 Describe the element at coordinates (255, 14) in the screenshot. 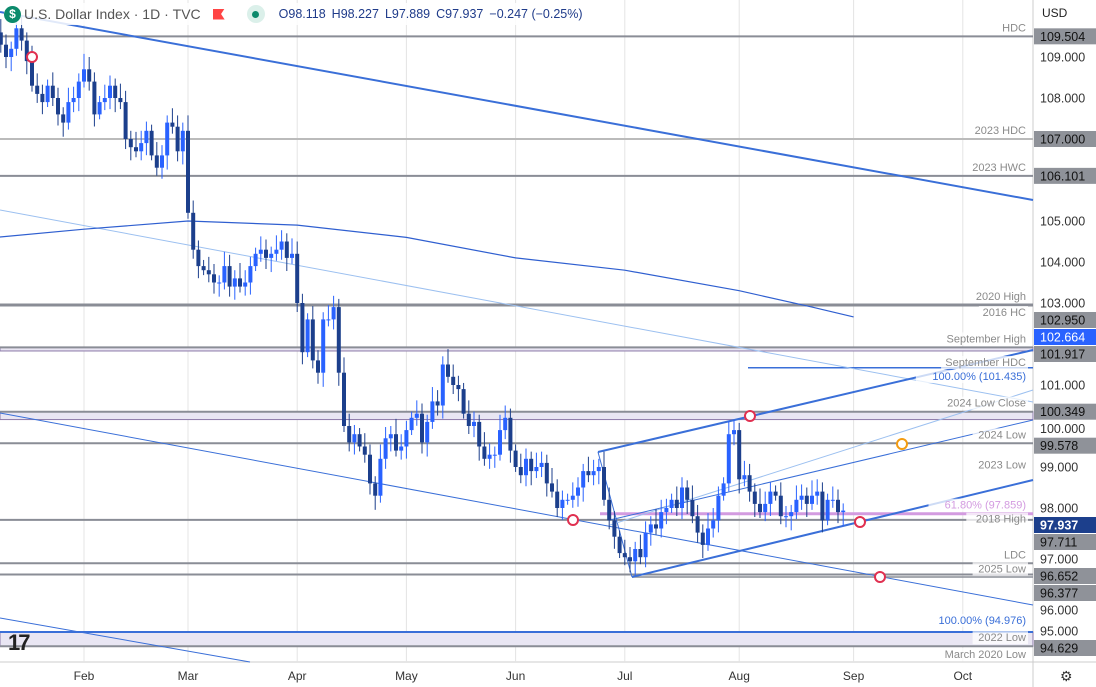

I see `market-status-icon` at that location.